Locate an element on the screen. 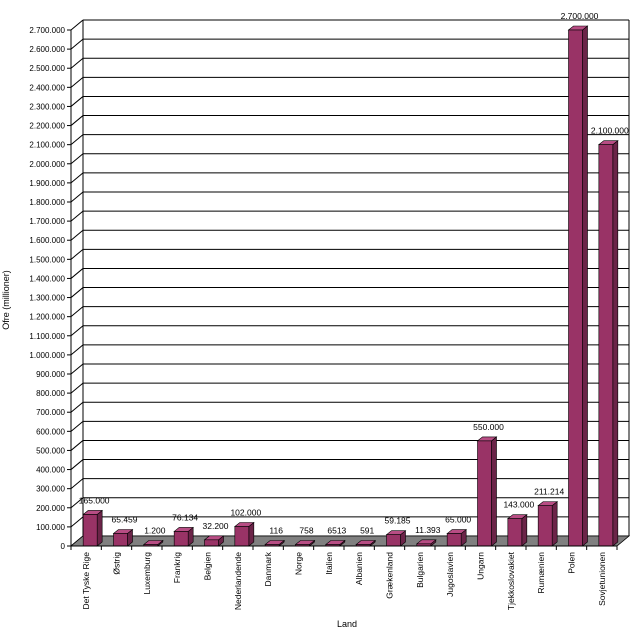 Image resolution: width=641 pixels, height=638 pixels. data-label: 65.459 is located at coordinates (125, 519).